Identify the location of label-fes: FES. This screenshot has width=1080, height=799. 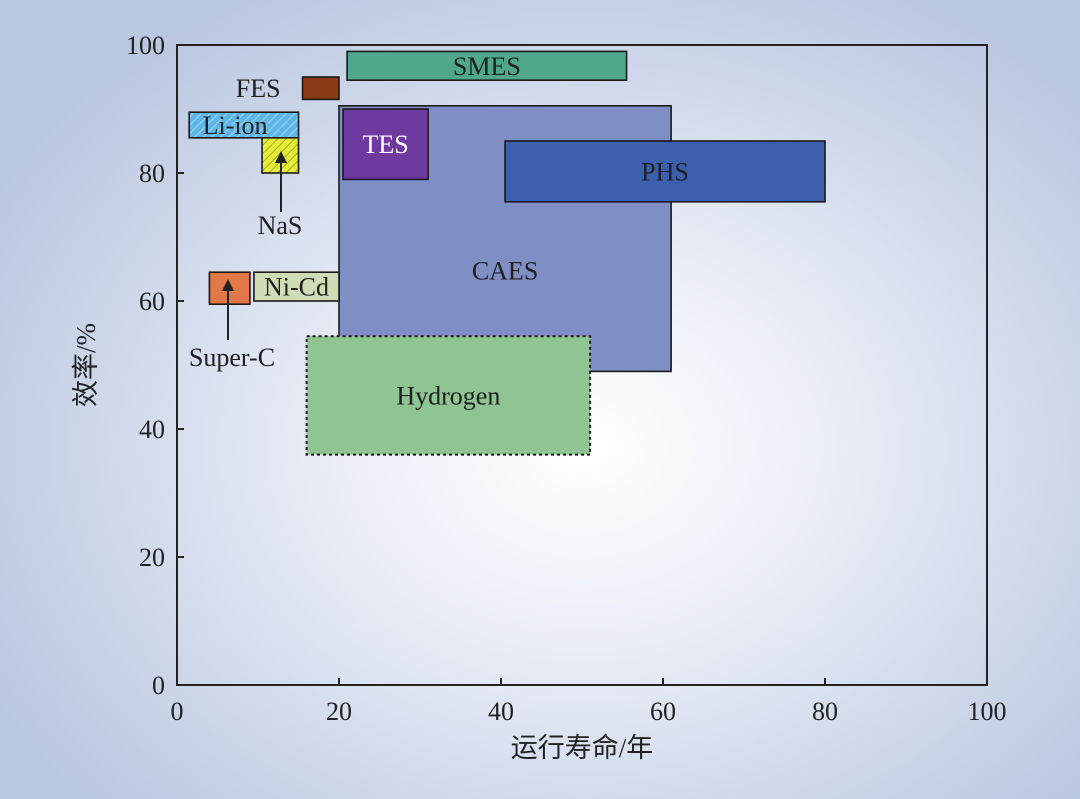
(258, 88).